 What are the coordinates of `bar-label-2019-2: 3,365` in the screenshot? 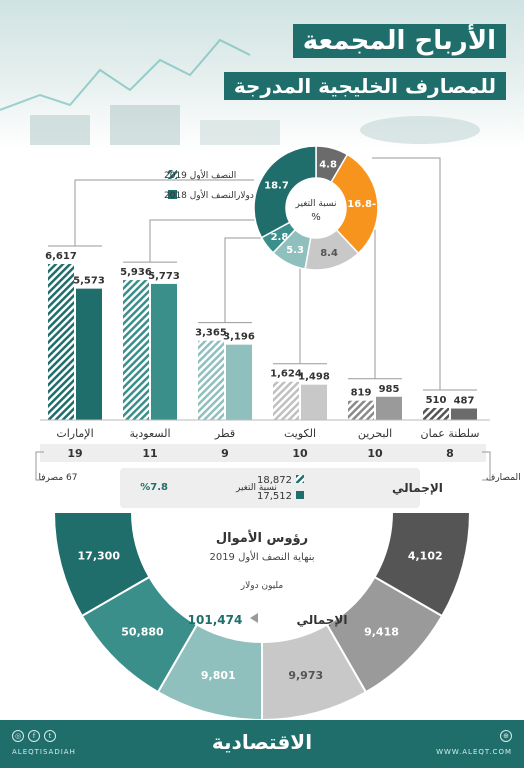 It's located at (211, 333).